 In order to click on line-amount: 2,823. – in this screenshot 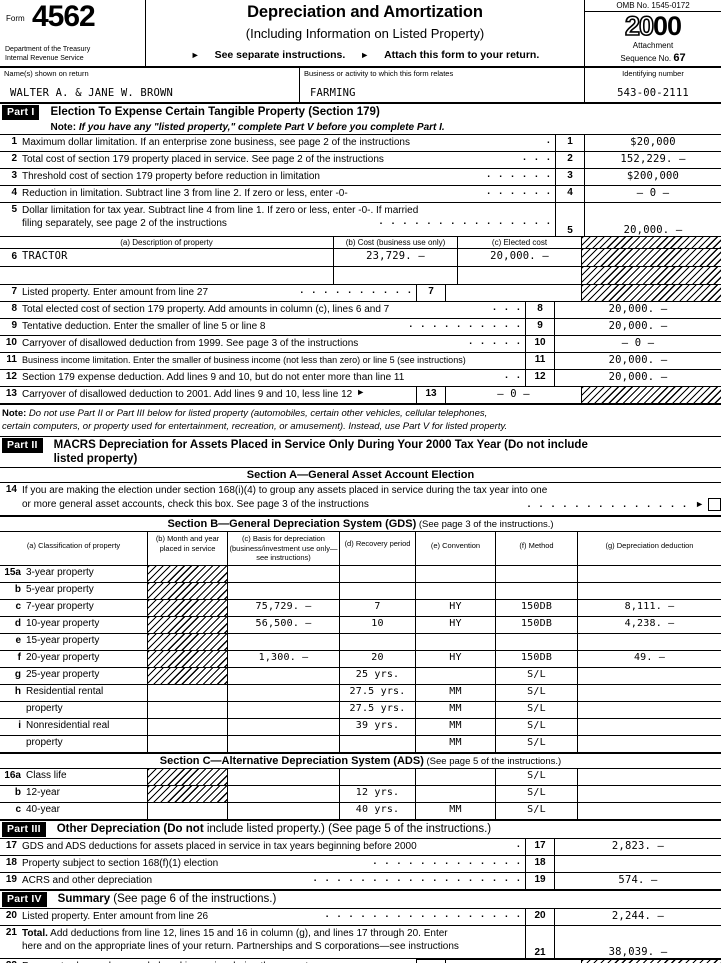, I will do `click(638, 845)`.